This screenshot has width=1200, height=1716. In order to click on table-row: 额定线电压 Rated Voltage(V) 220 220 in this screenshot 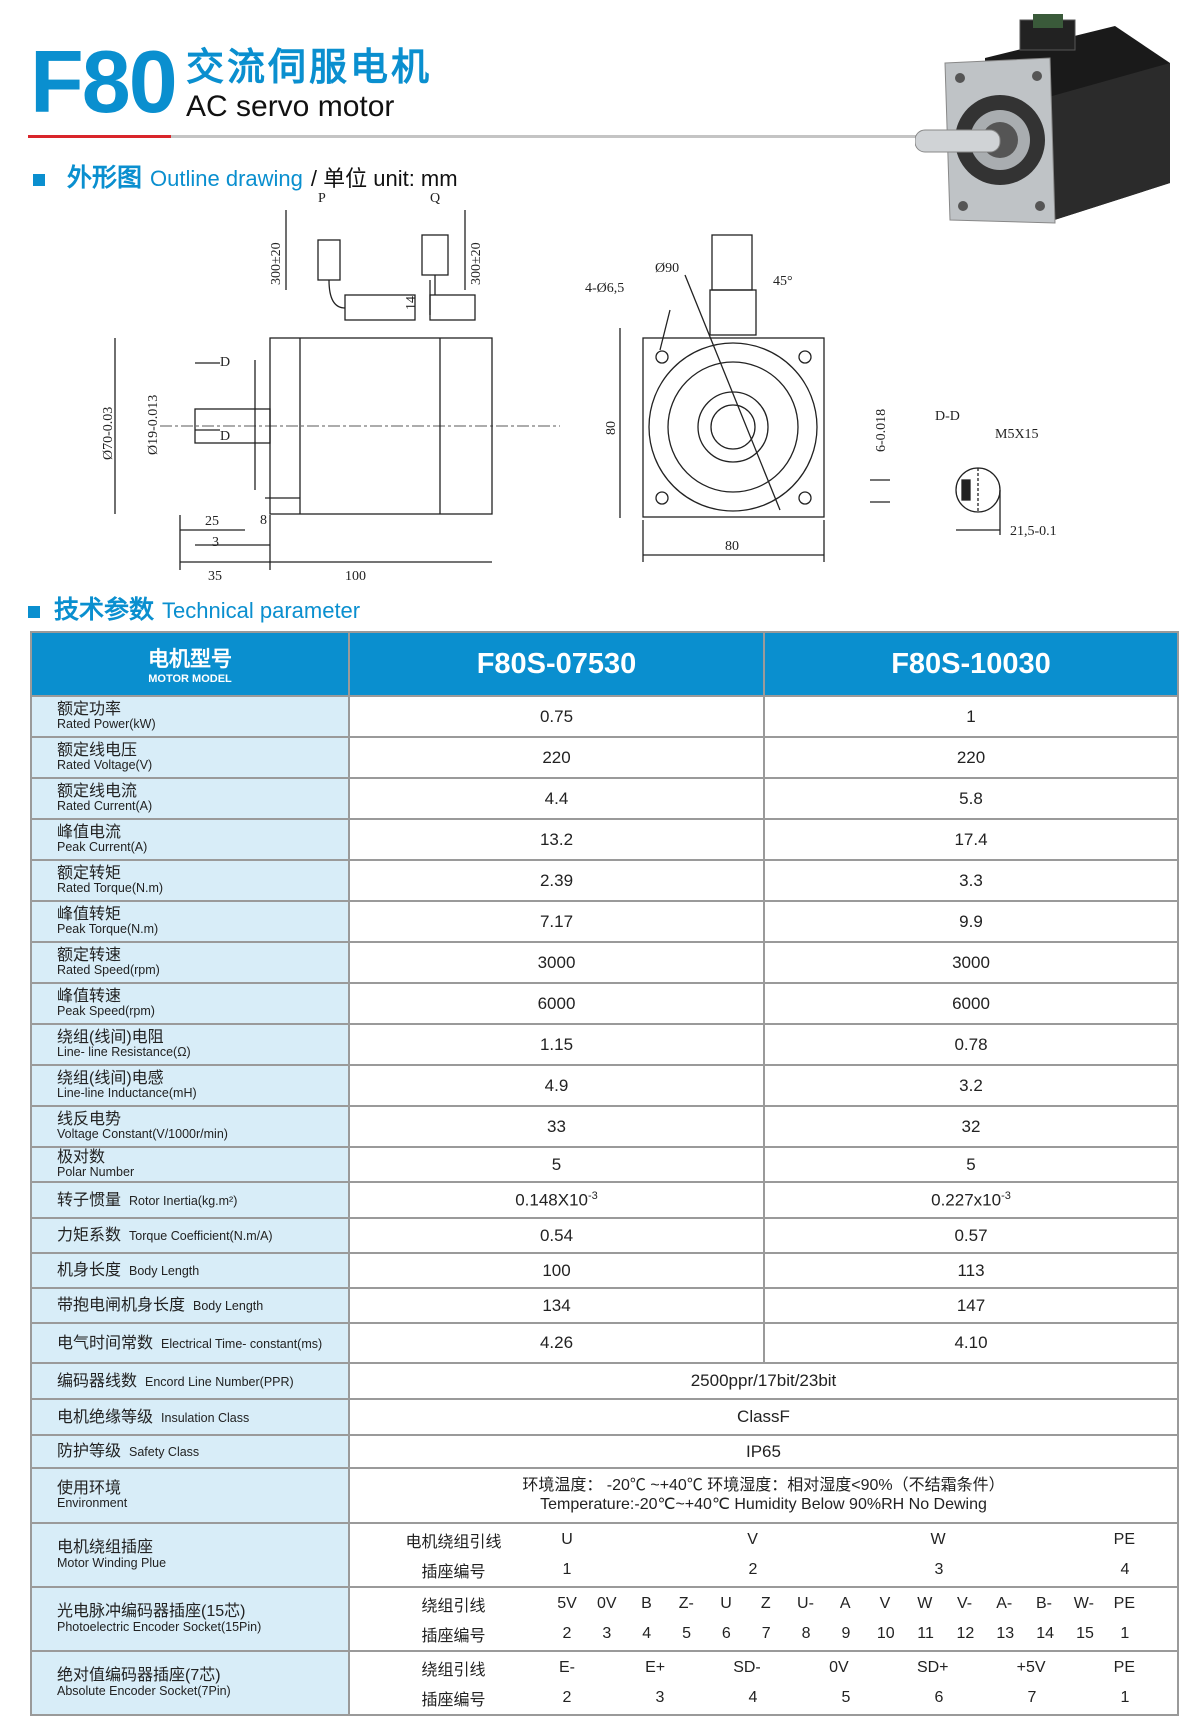, I will do `click(604, 757)`.